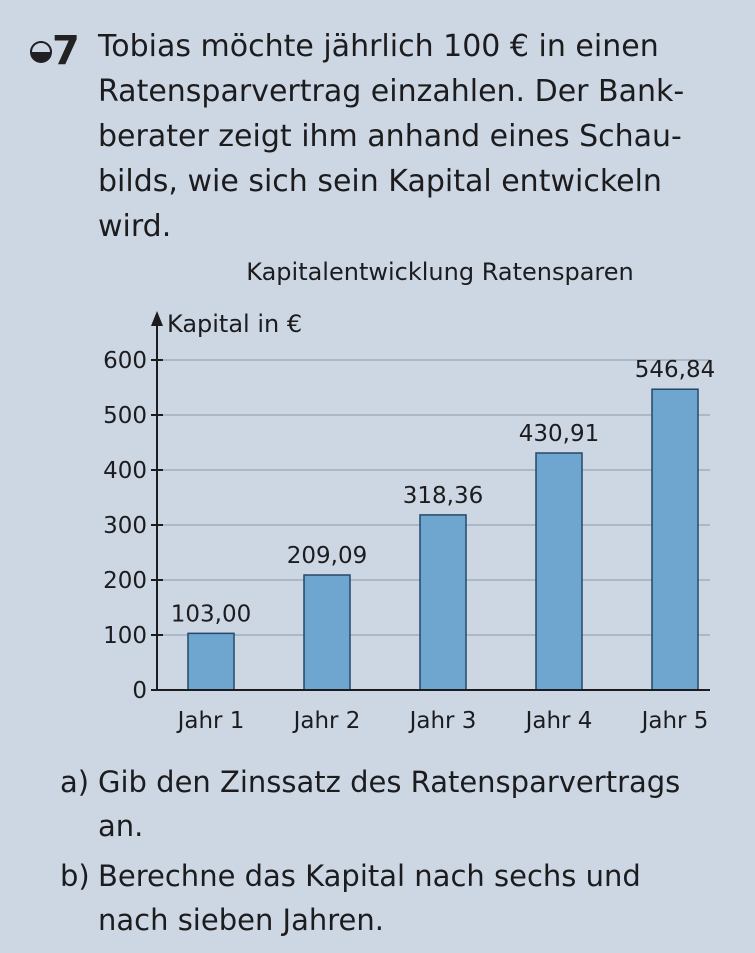 The height and width of the screenshot is (953, 755). Describe the element at coordinates (241, 920) in the screenshot. I see `question-line: nach sieben Jahren.` at that location.